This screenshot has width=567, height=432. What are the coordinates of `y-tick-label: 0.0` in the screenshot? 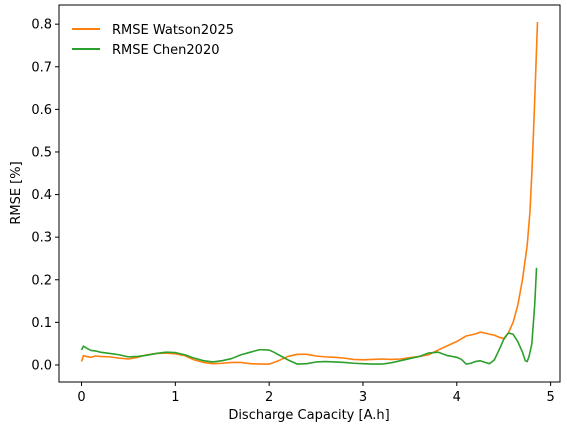 It's located at (41, 365).